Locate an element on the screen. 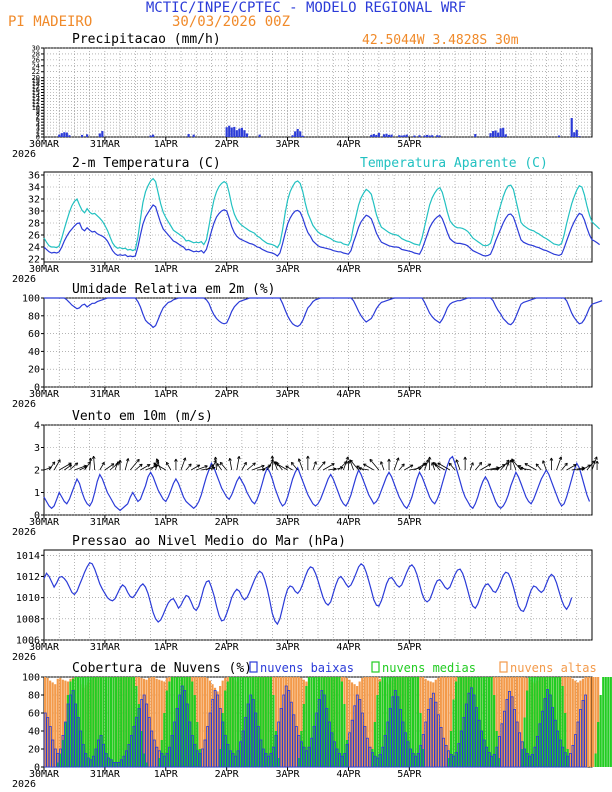 The height and width of the screenshot is (792, 612). x-tick-label: 3APR is located at coordinates (288, 522).